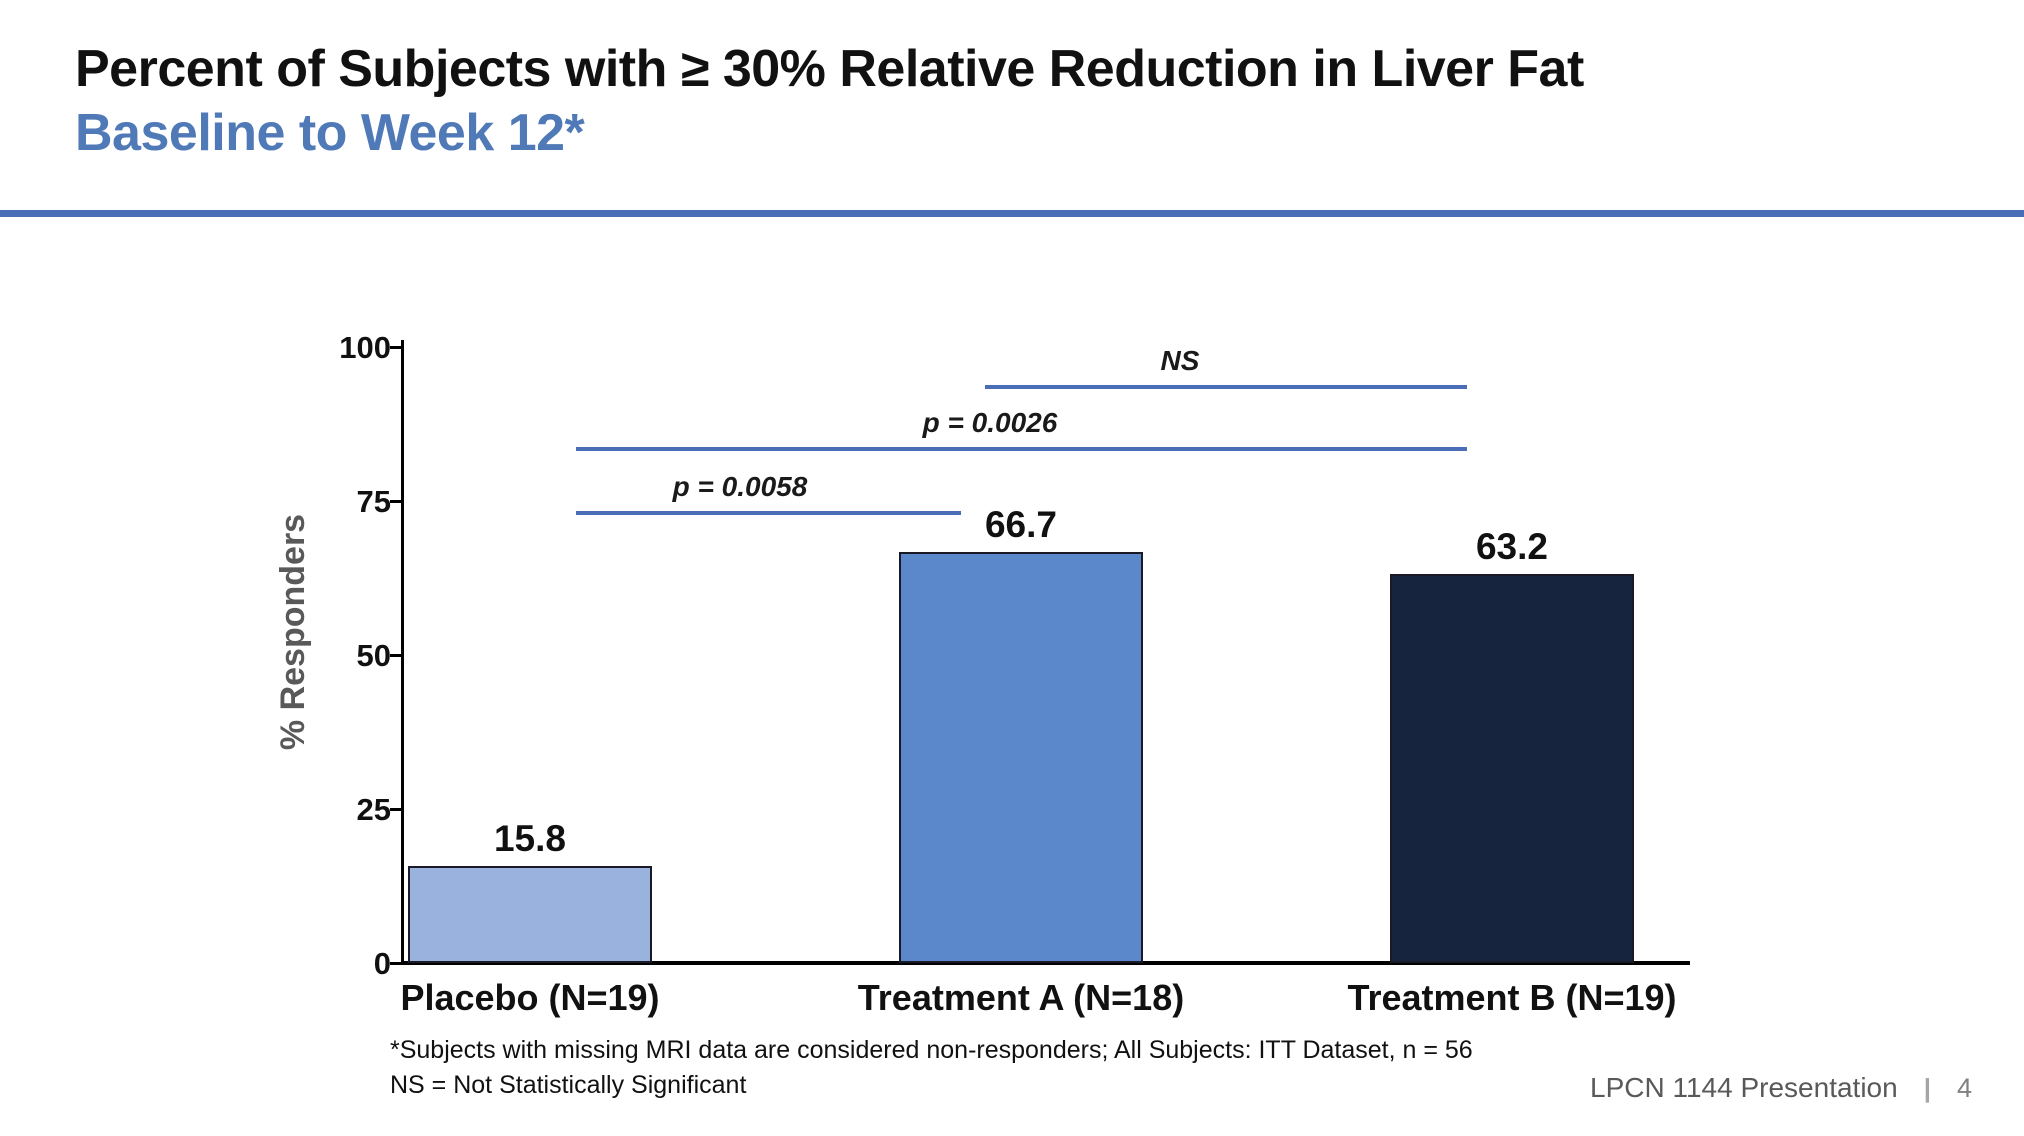  Describe the element at coordinates (1511, 546) in the screenshot. I see `bar-value-label: 63.2` at that location.